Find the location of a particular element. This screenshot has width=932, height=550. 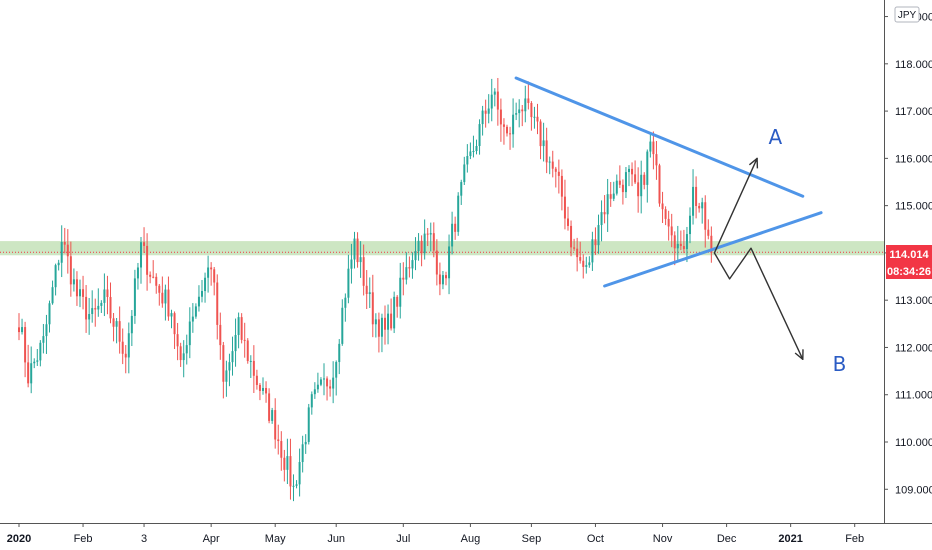

currency-badge-box is located at coordinates (907, 14).